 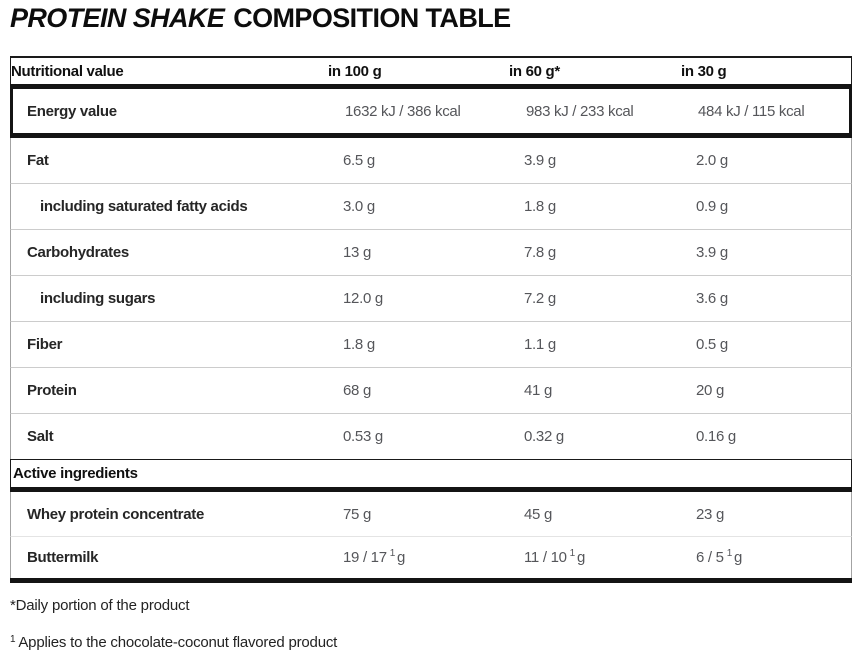 What do you see at coordinates (357, 252) in the screenshot?
I see `value-cell: 13 g` at bounding box center [357, 252].